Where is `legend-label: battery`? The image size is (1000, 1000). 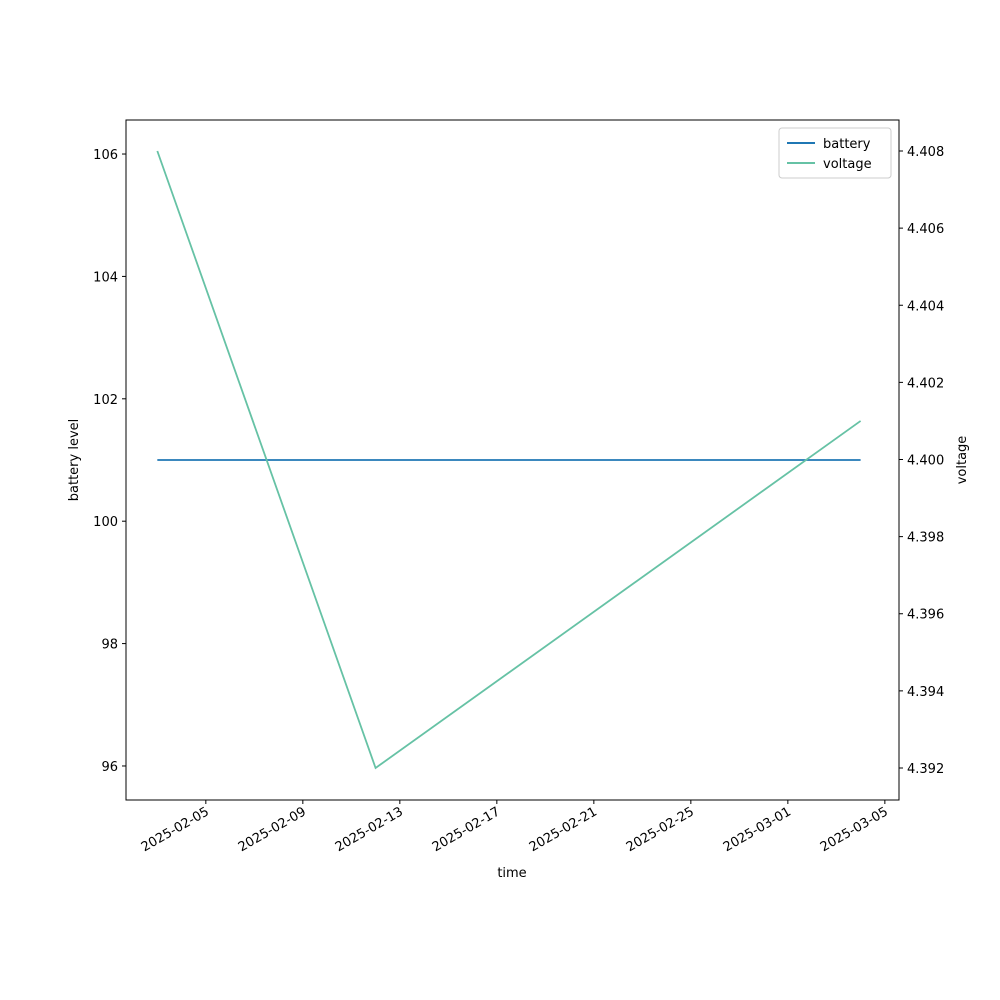
legend-label: battery is located at coordinates (847, 144).